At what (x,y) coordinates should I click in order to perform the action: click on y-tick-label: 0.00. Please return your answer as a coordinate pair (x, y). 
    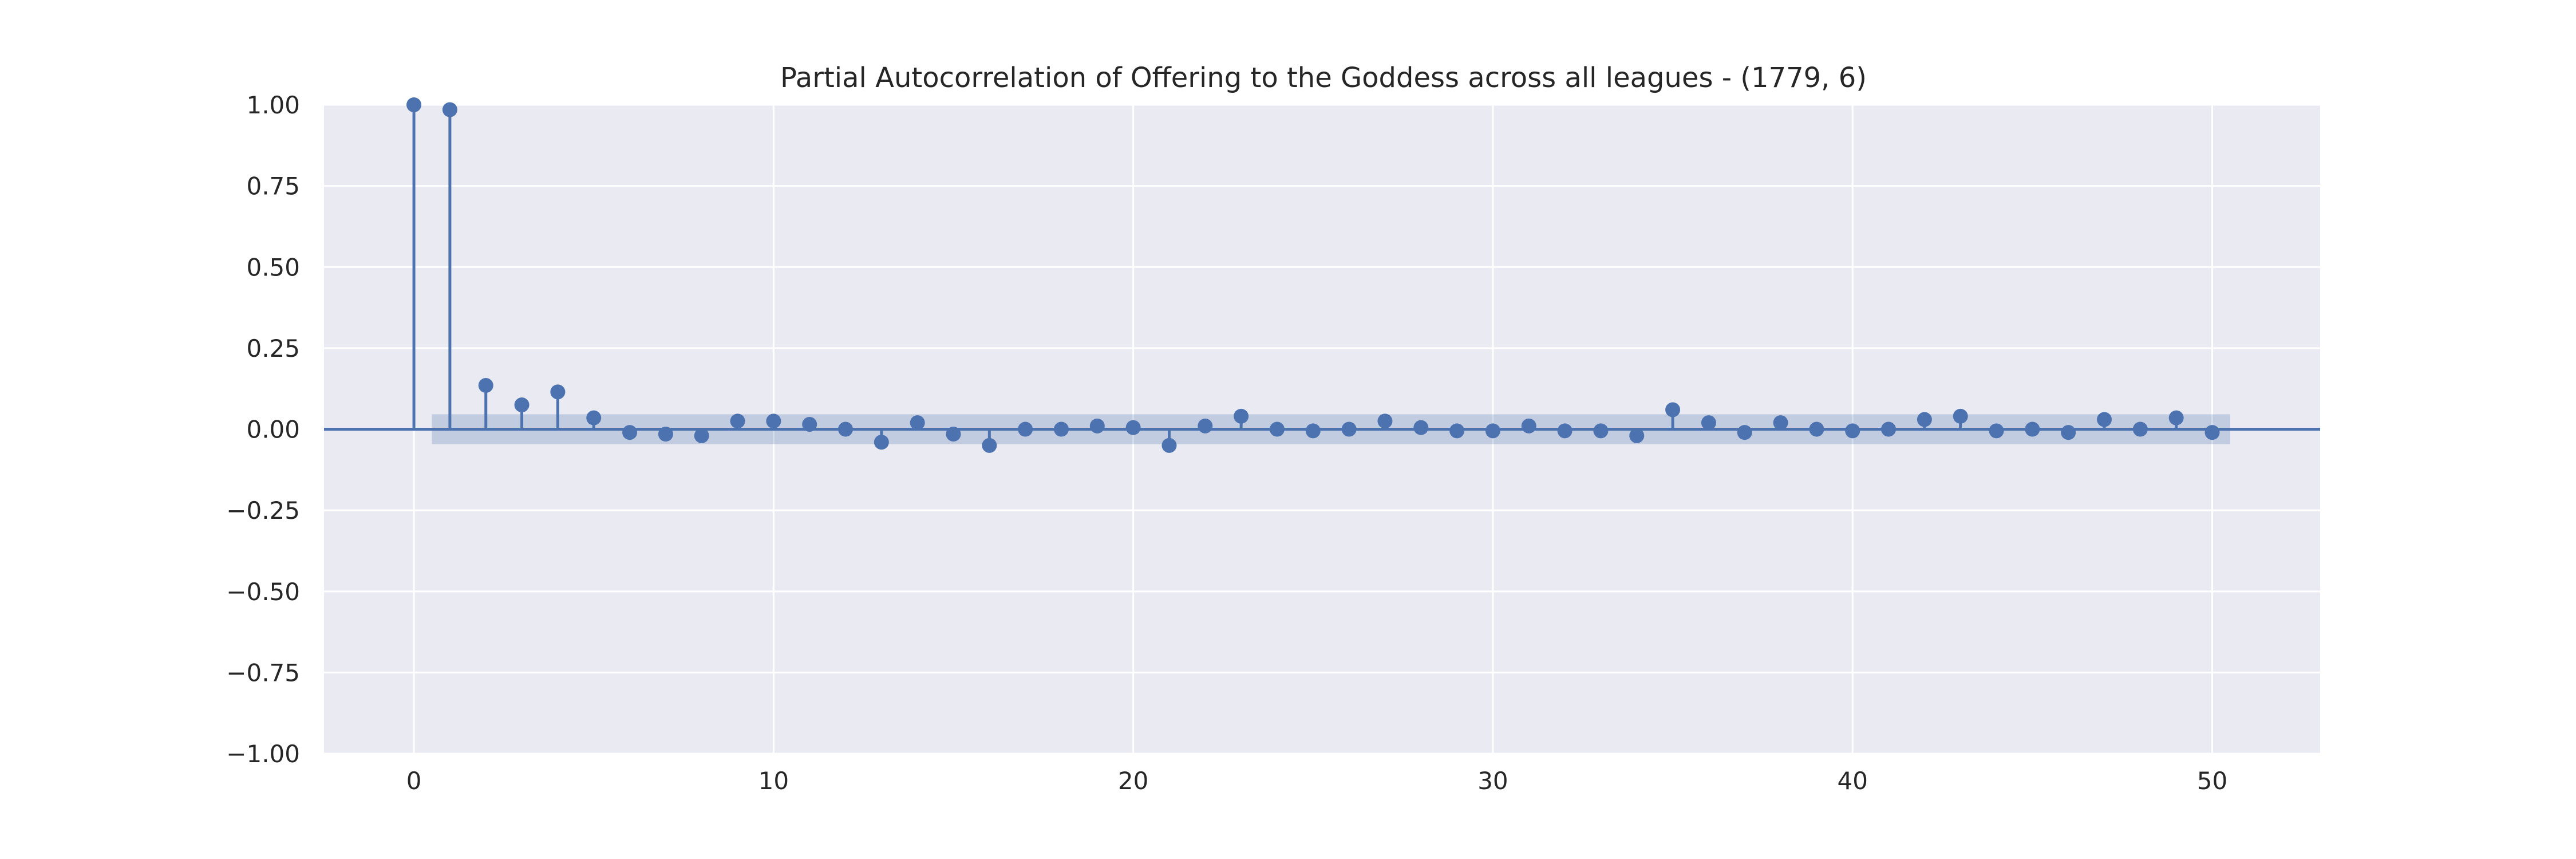
    Looking at the image, I should click on (273, 430).